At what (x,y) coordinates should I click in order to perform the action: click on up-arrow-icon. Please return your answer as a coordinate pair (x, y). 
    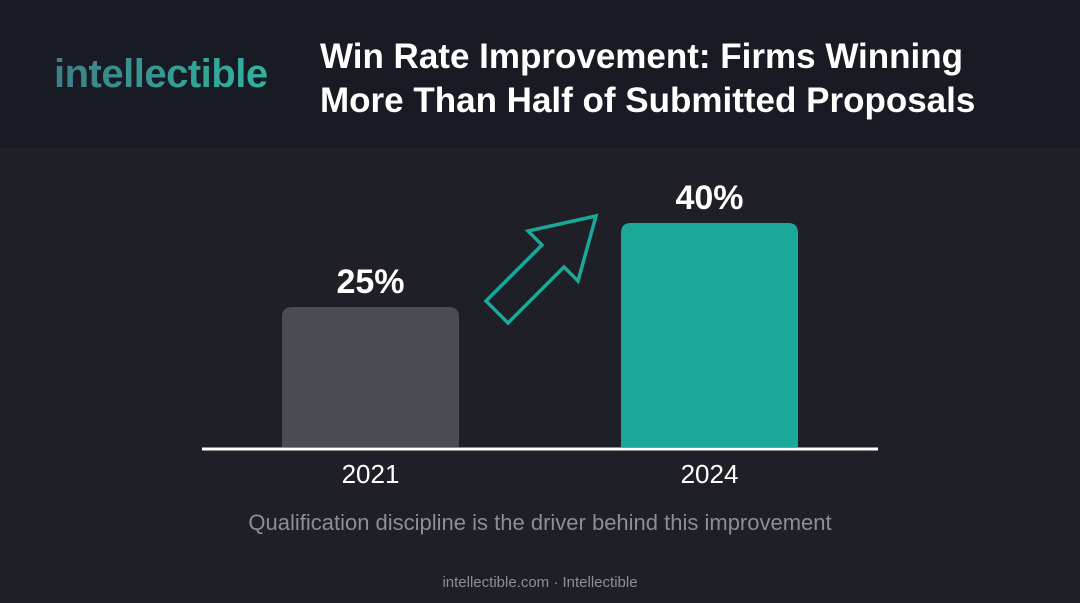
    Looking at the image, I should click on (541, 269).